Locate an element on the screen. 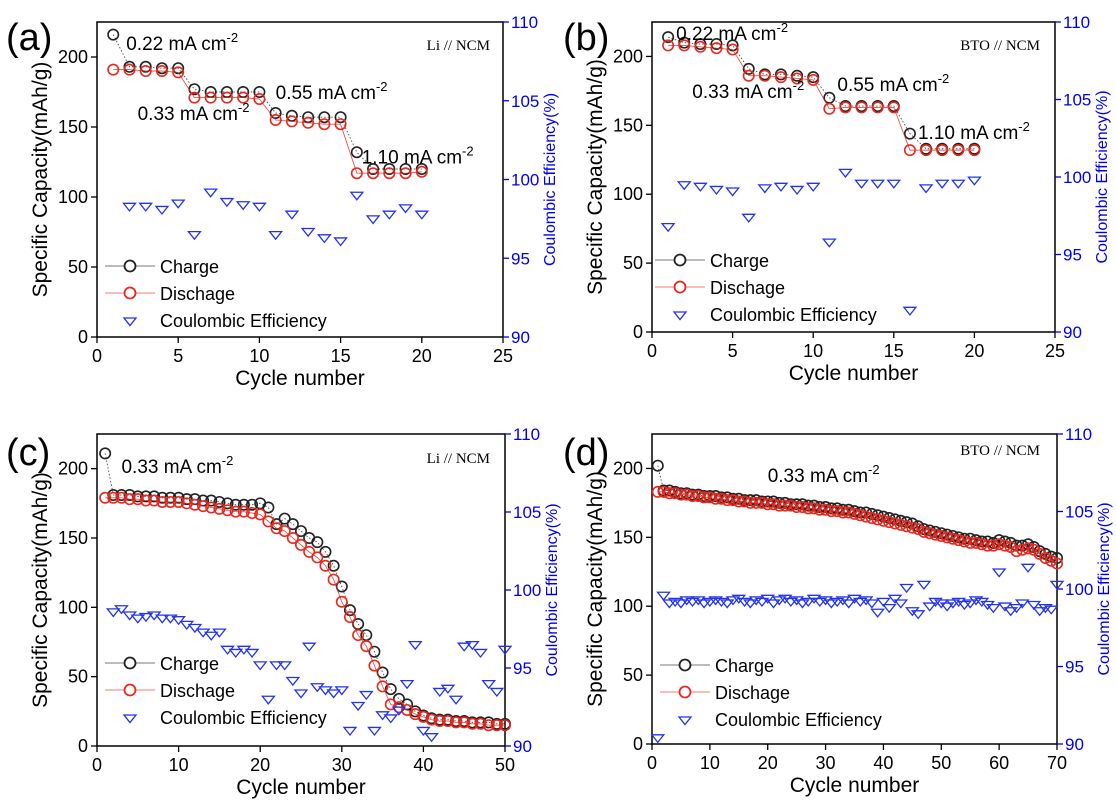  legend: Charge Dischage Coulombic Efficiency is located at coordinates (771, 693).